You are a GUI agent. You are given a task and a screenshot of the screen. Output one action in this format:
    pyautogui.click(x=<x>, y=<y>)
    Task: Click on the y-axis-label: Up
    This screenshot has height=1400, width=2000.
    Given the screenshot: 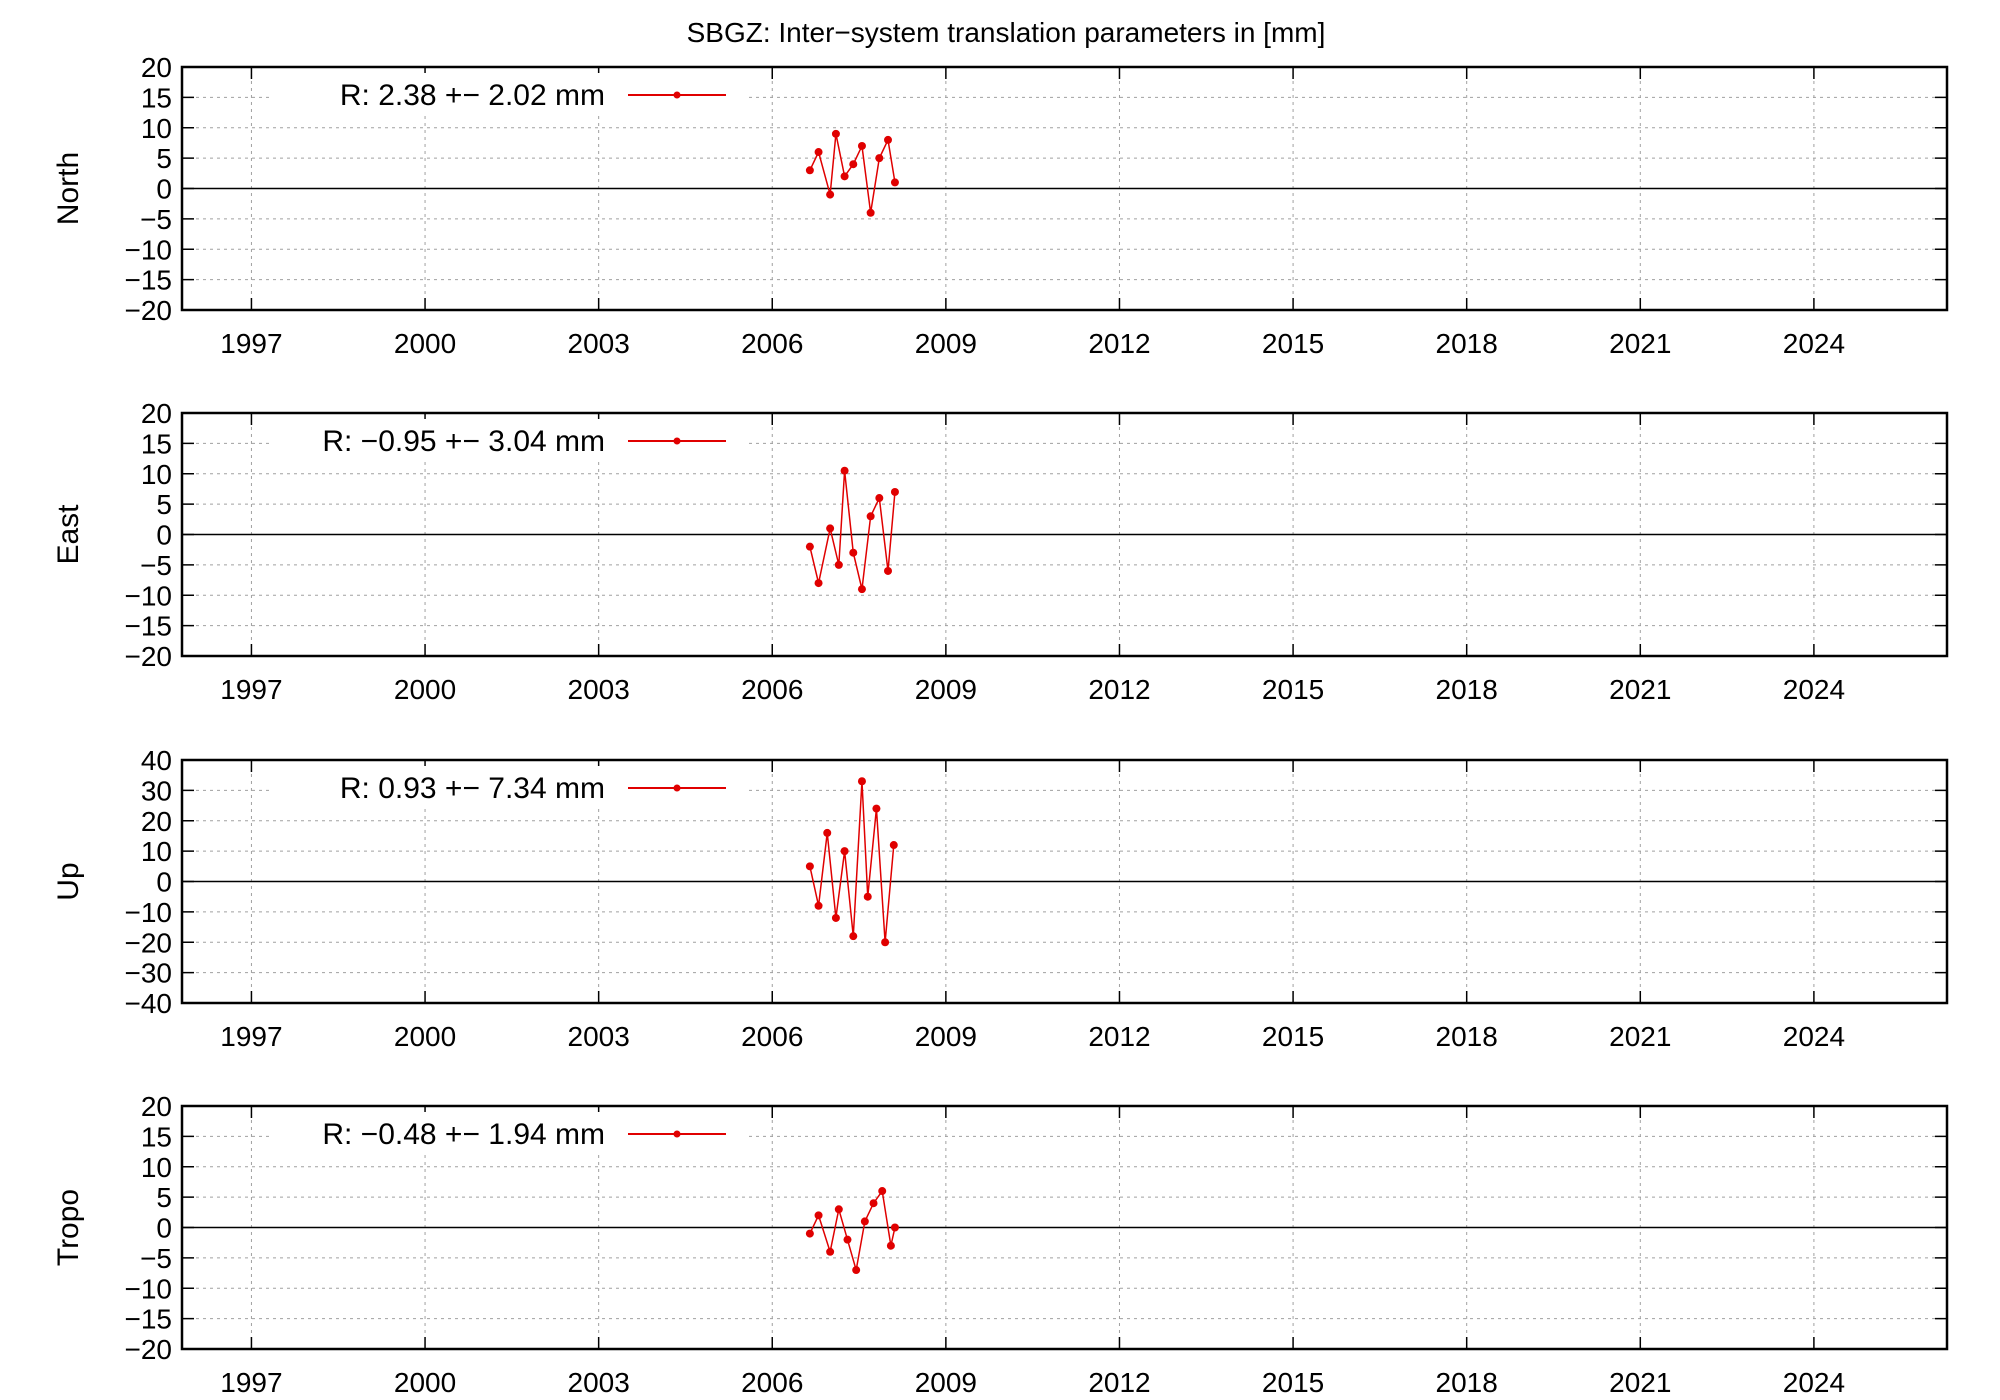 What is the action you would take?
    pyautogui.click(x=68, y=881)
    